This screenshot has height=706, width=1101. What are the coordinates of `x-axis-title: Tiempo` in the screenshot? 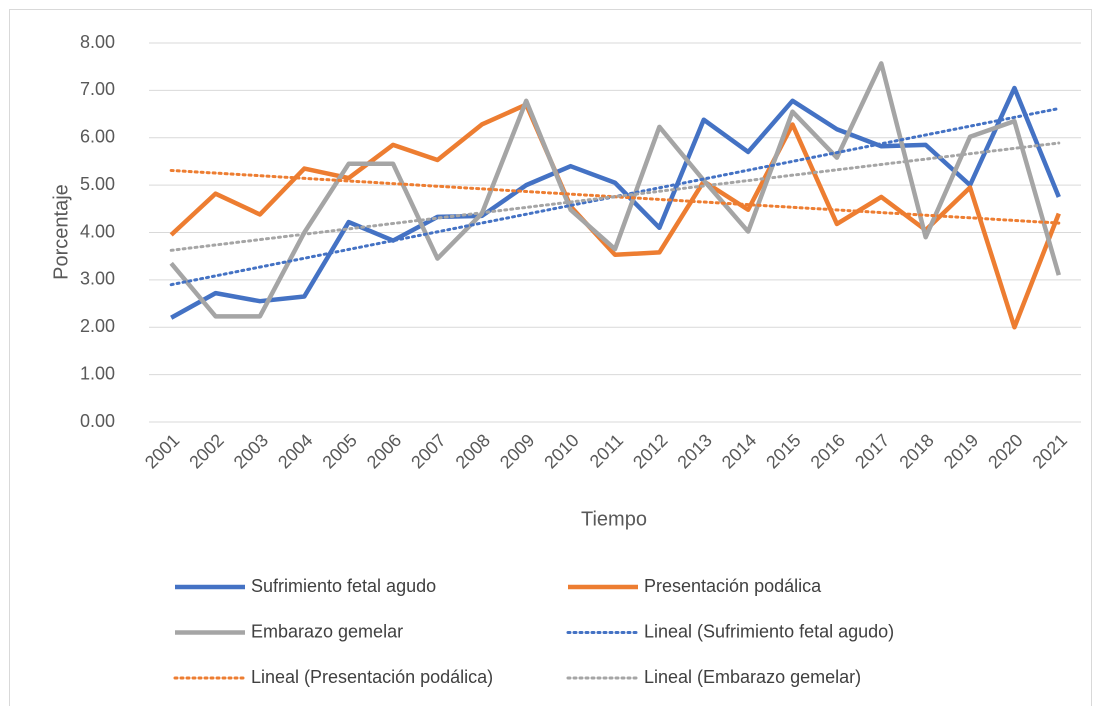 It's located at (614, 519).